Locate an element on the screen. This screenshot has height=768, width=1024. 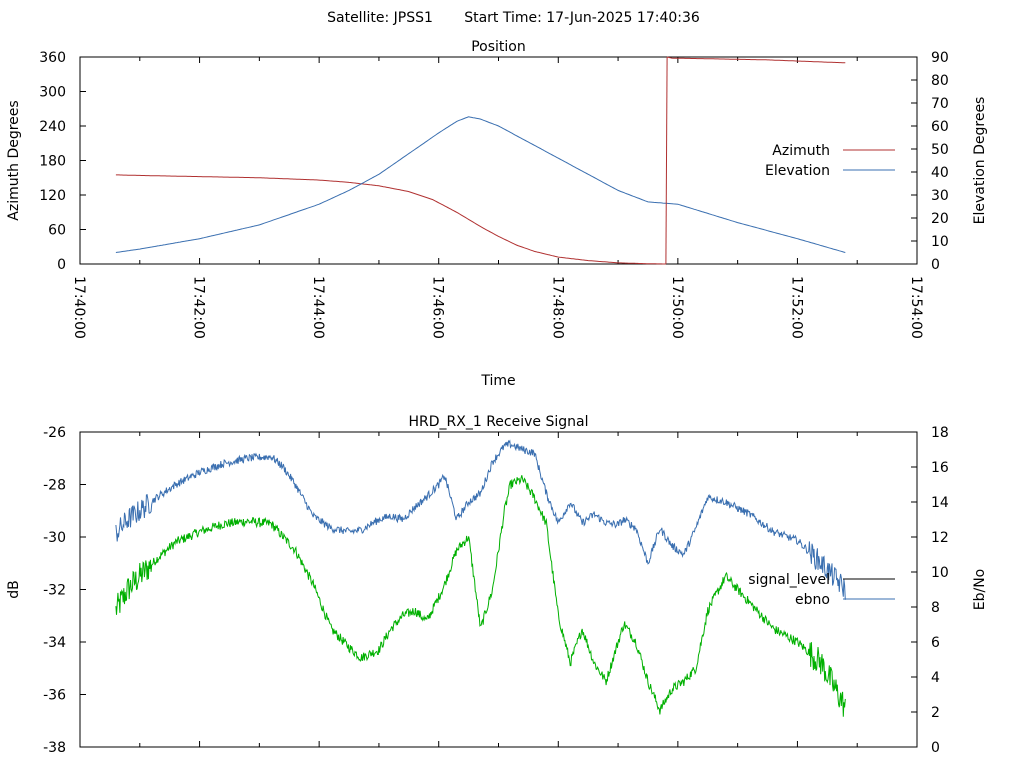
x-tick-label: 17:46:00 is located at coordinates (438, 307).